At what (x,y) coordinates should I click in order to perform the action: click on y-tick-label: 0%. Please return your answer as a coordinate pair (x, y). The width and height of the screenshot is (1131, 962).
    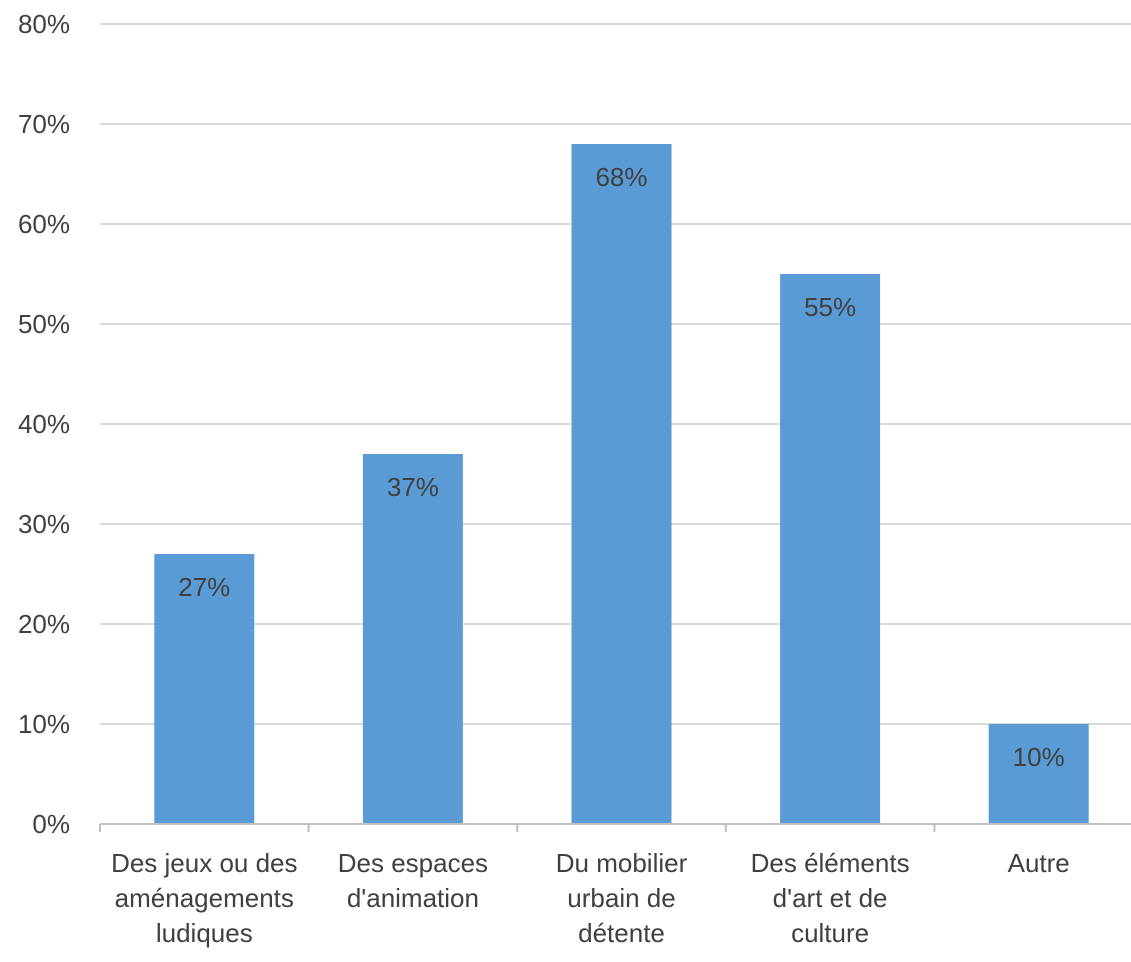
    Looking at the image, I should click on (51, 824).